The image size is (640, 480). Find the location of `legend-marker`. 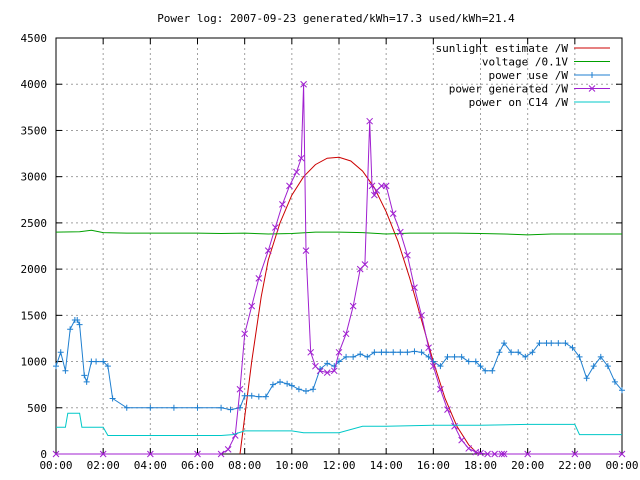

legend-marker is located at coordinates (592, 75).